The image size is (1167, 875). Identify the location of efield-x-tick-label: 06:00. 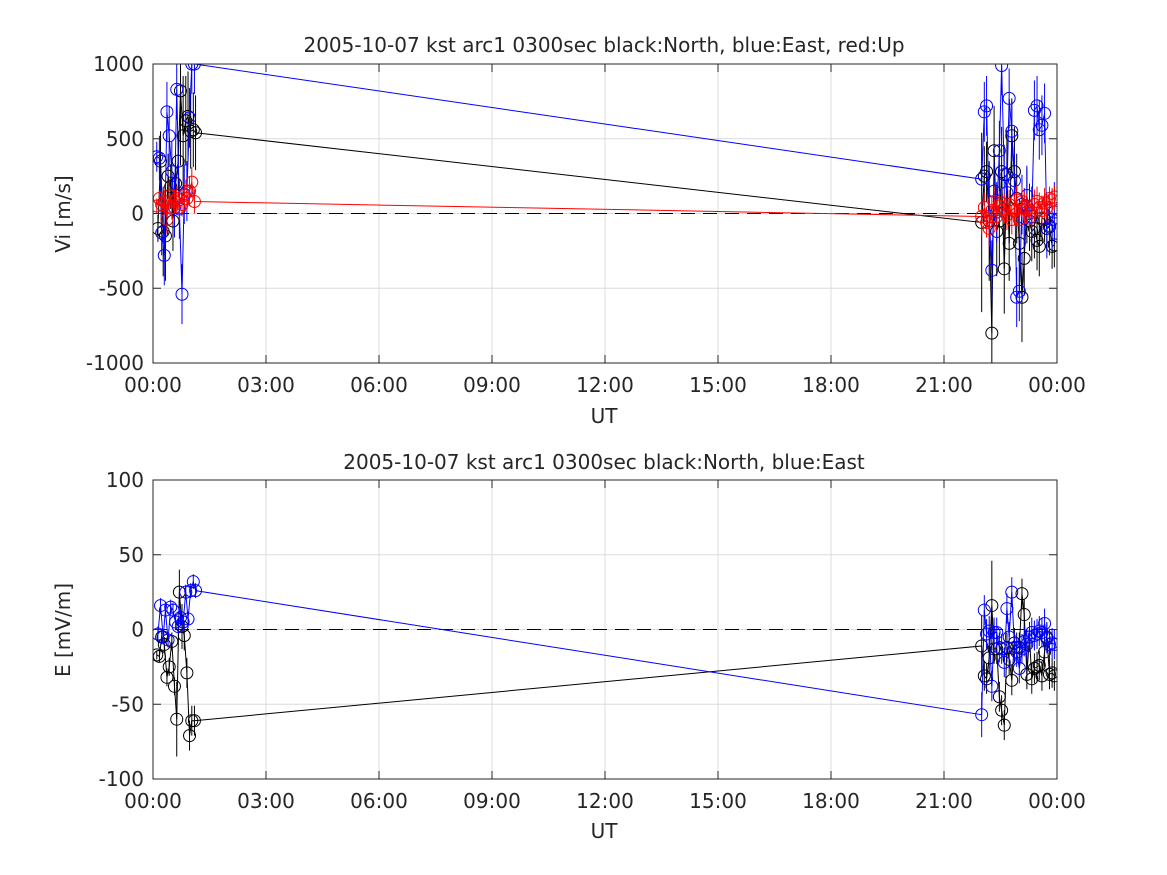
(379, 801).